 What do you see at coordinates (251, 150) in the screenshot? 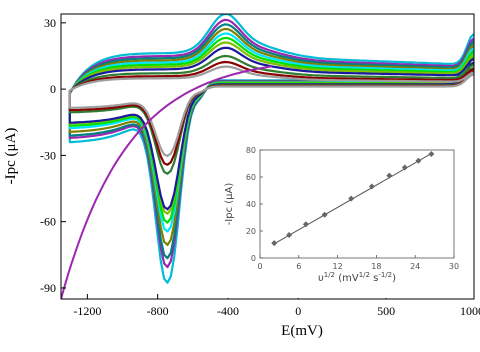
I see `inset-y-tick-label: 80` at bounding box center [251, 150].